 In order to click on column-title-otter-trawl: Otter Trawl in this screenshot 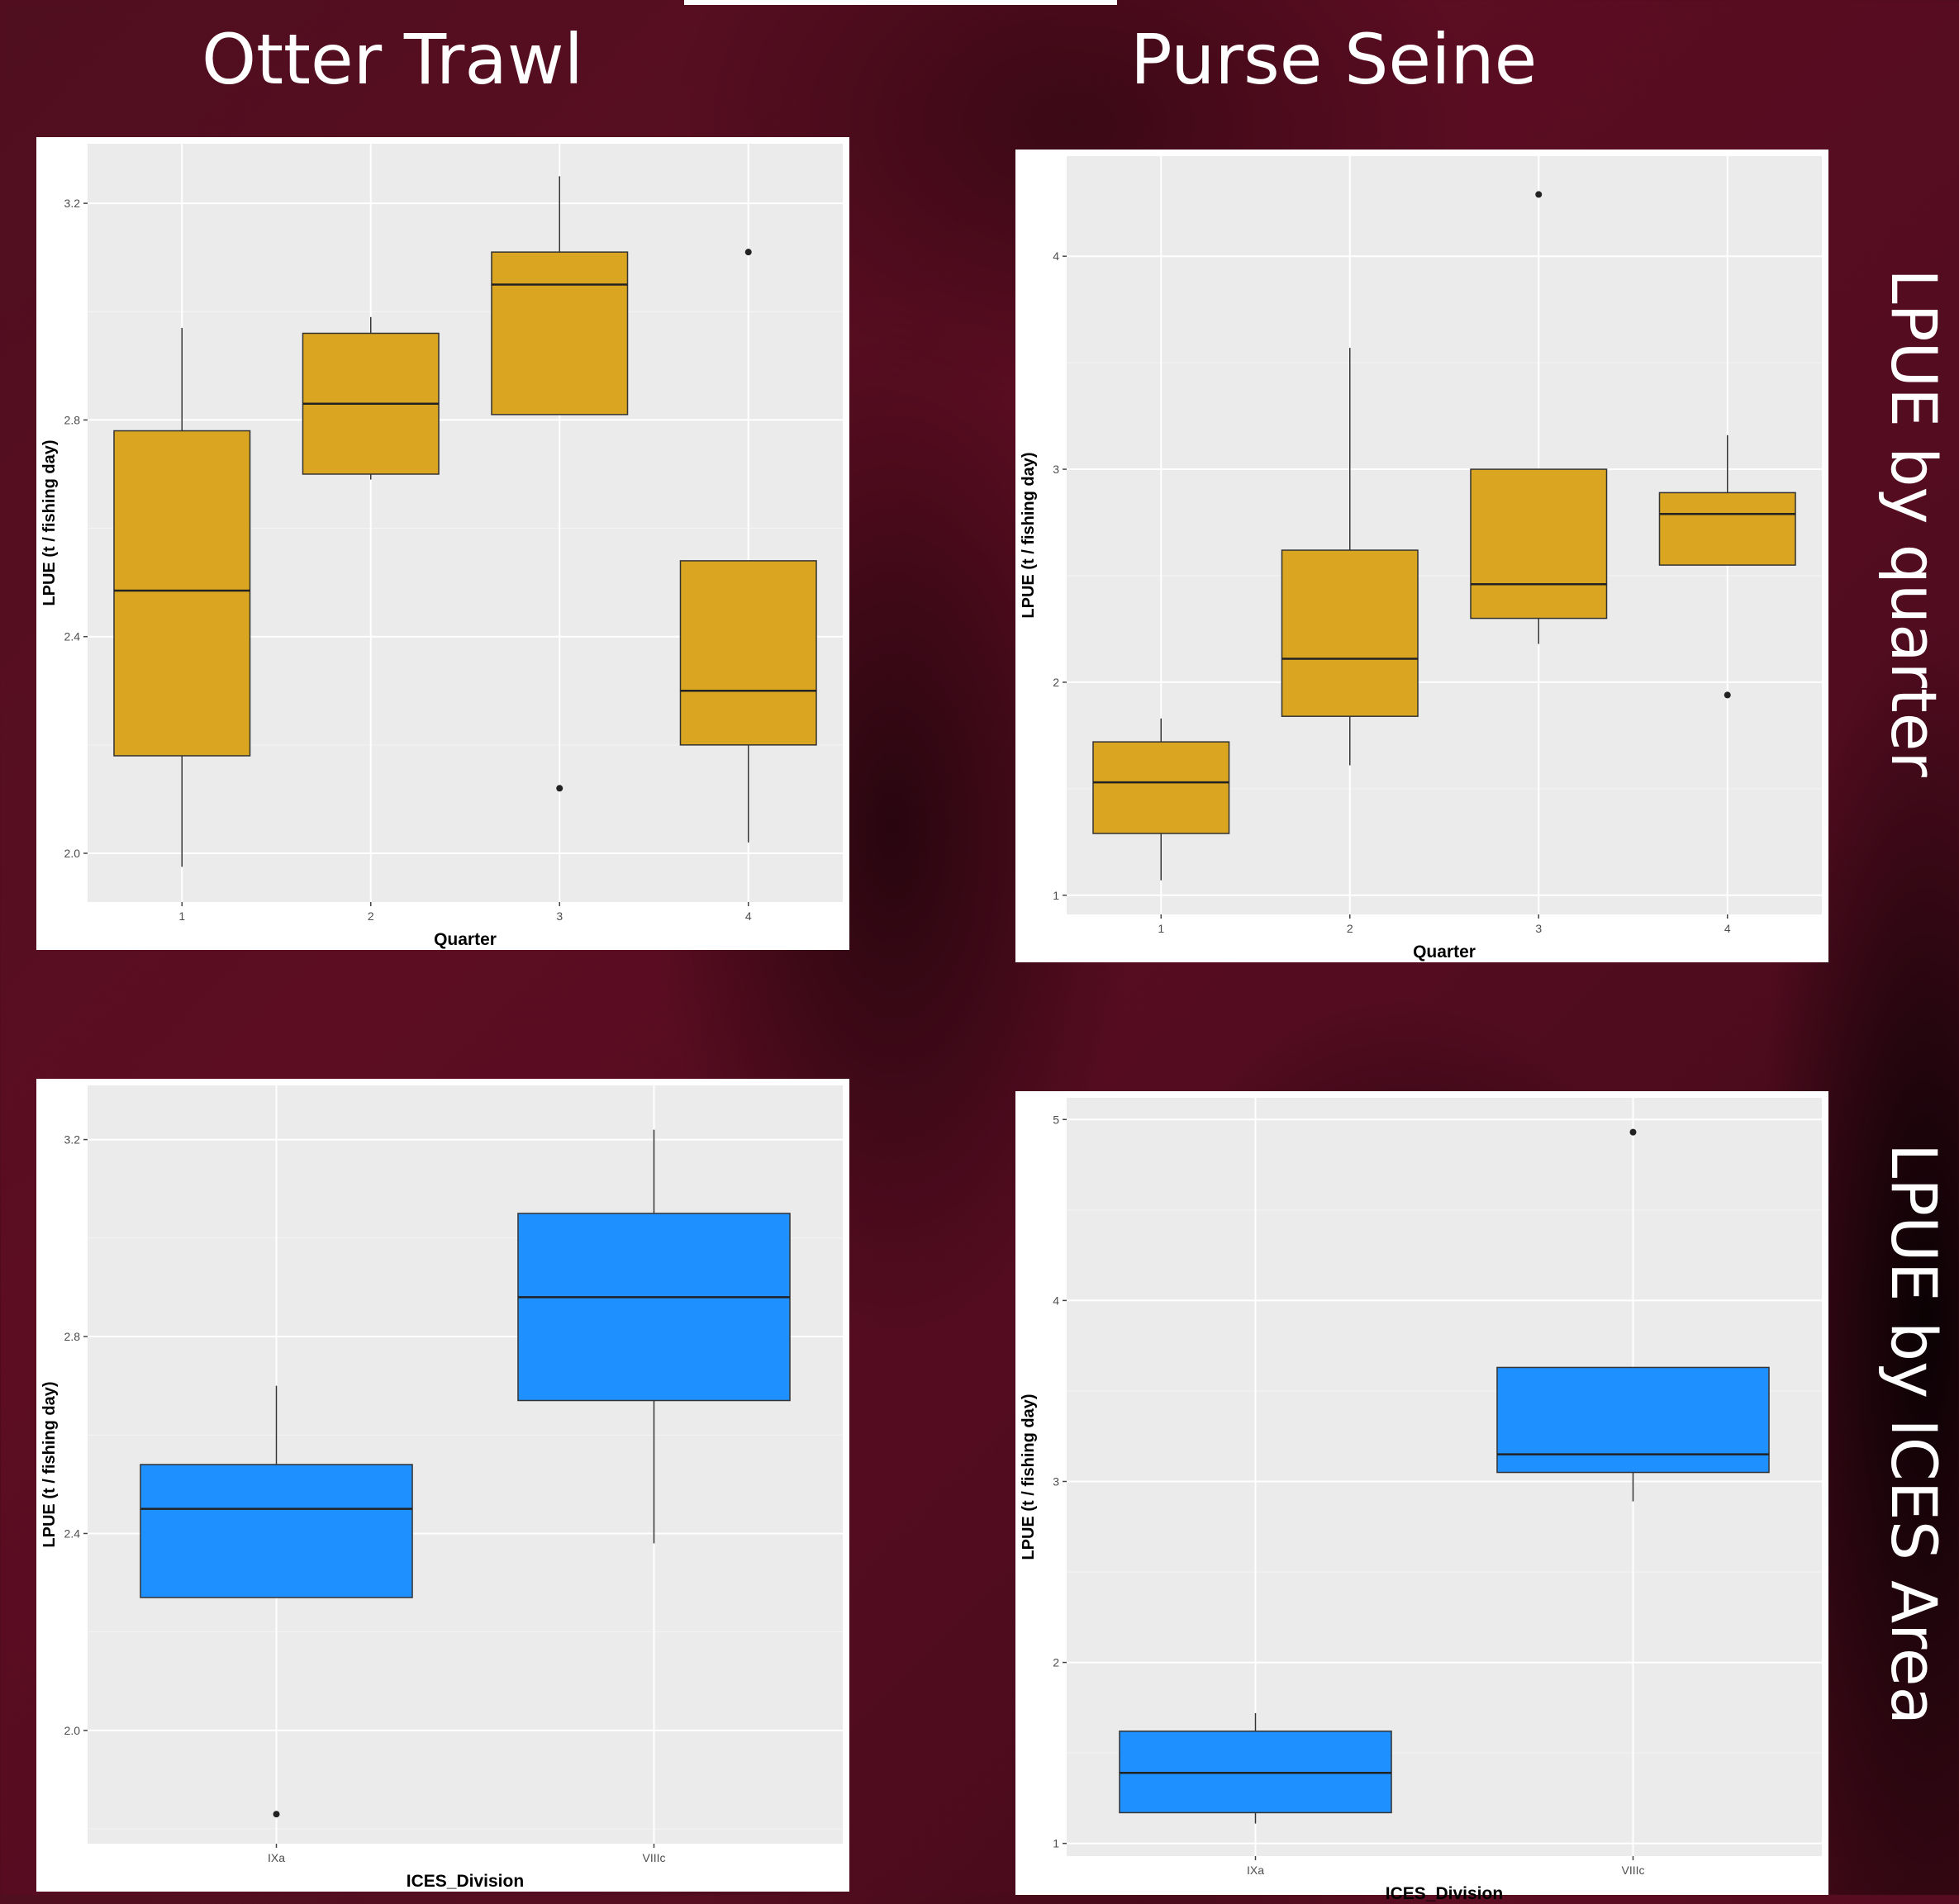, I will do `click(392, 59)`.